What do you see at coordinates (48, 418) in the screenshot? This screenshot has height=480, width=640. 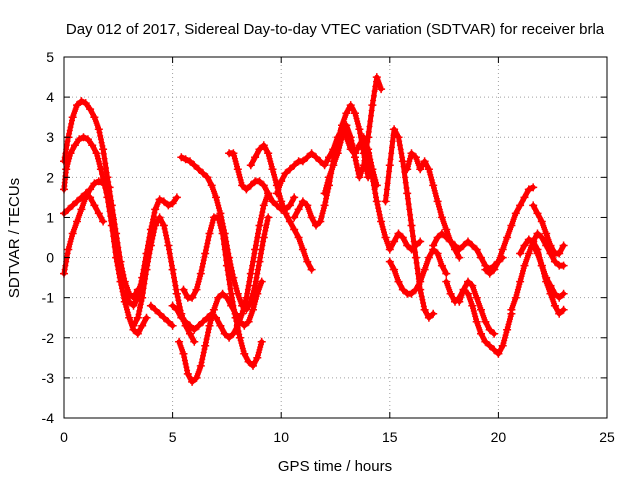 I see `y-tick-label: -4` at bounding box center [48, 418].